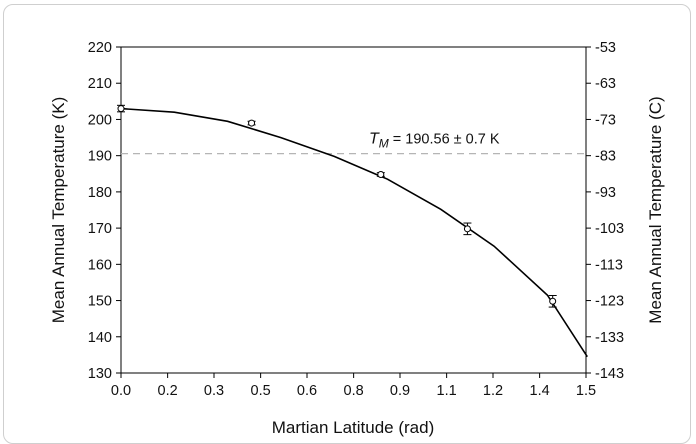  I want to click on y2-tick-label: -53, so click(605, 48).